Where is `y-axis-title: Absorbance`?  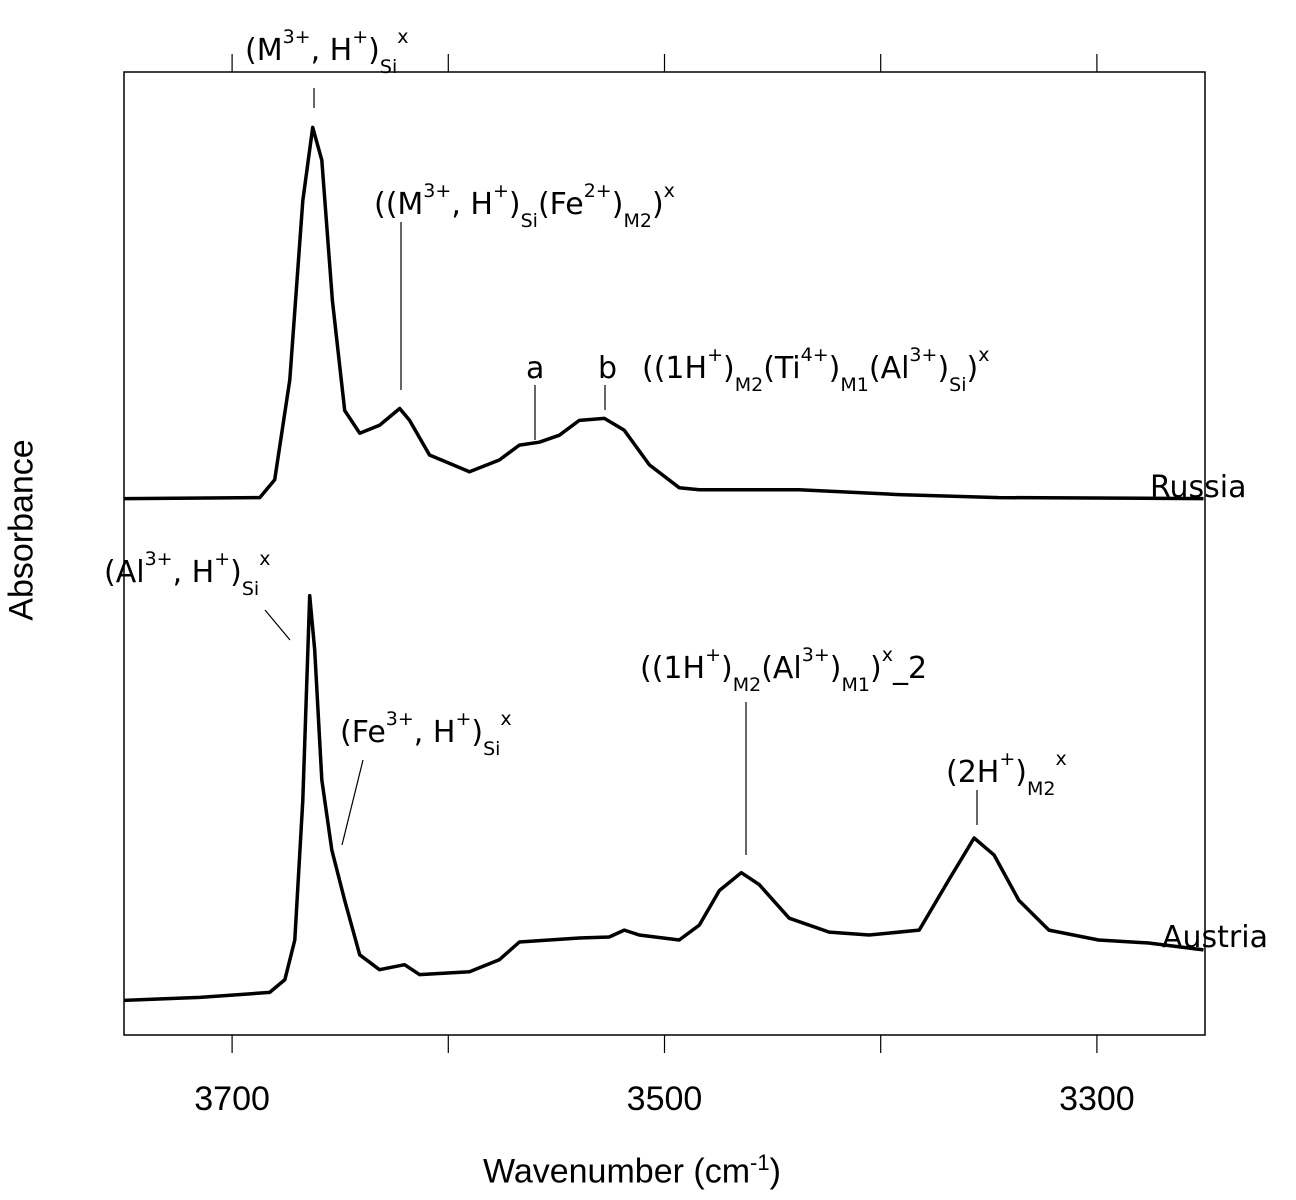
y-axis-title: Absorbance is located at coordinates (21, 530).